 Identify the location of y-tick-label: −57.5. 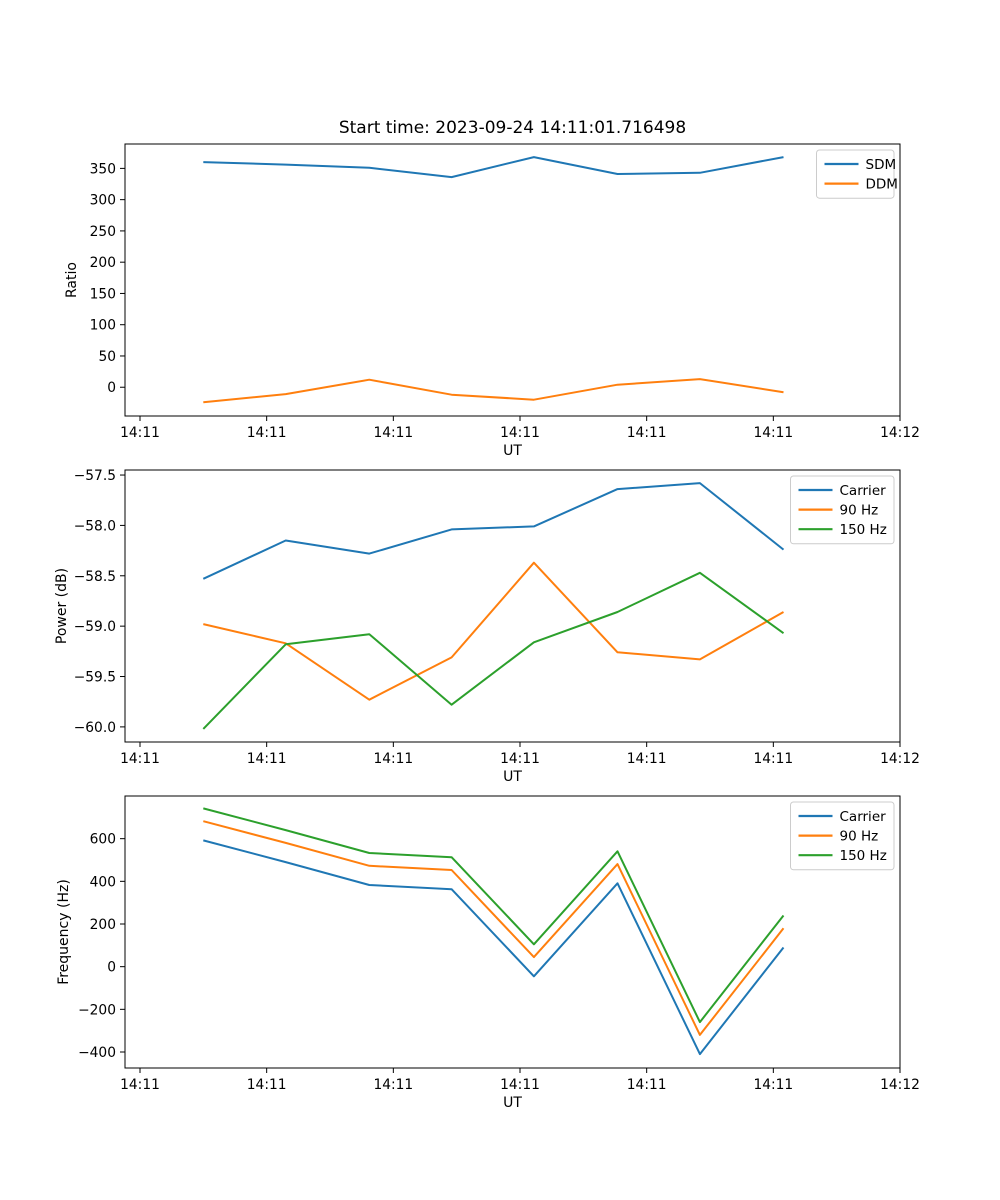
(95, 476).